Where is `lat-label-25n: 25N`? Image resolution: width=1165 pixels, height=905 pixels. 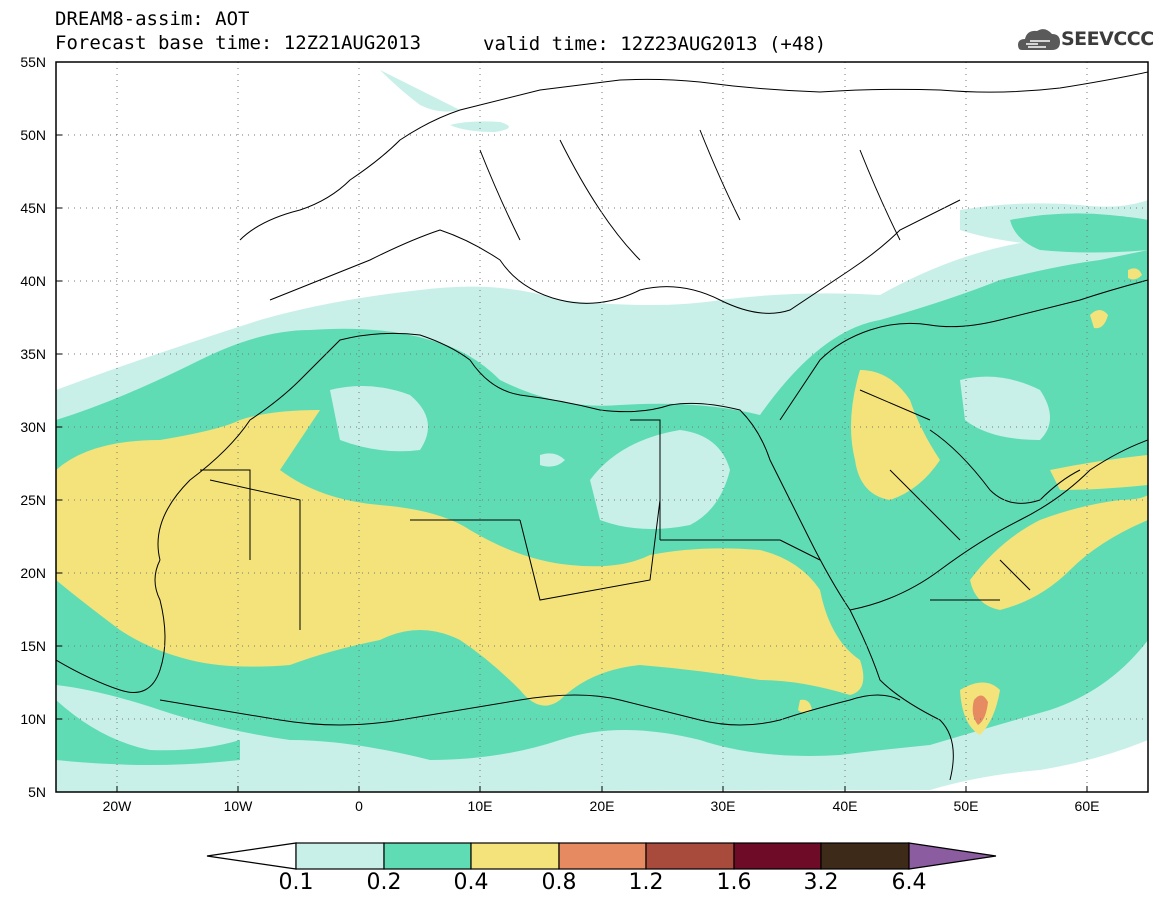 lat-label-25n: 25N is located at coordinates (33, 500).